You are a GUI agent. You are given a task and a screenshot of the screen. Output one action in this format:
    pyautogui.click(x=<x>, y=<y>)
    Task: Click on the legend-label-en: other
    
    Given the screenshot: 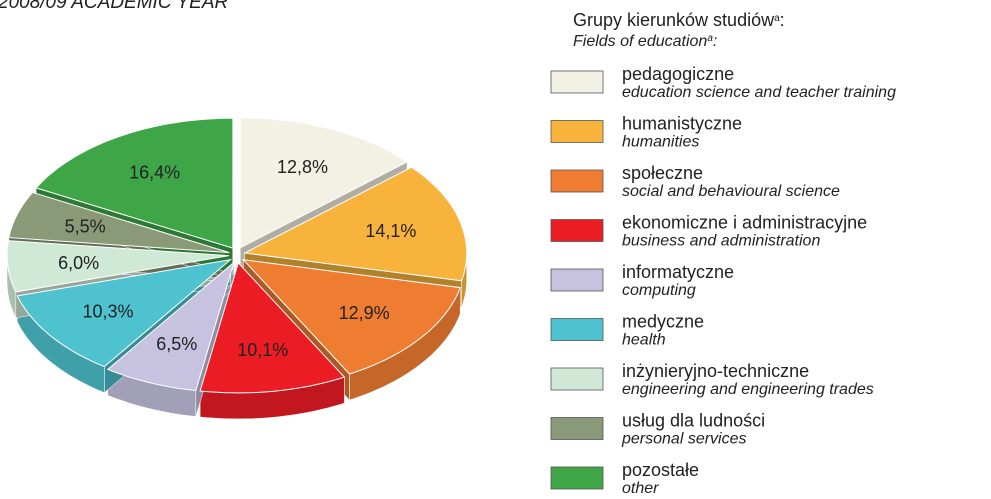 What is the action you would take?
    pyautogui.click(x=640, y=488)
    